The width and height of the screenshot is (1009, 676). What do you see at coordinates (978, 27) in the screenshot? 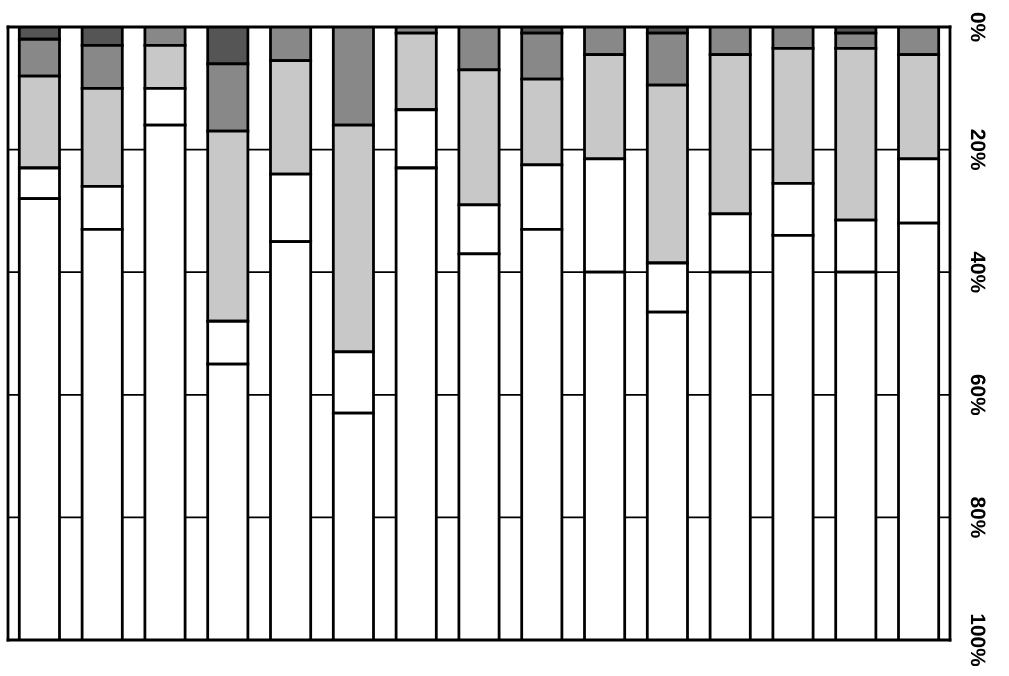
I see `y-tick-label: 0%` at bounding box center [978, 27].